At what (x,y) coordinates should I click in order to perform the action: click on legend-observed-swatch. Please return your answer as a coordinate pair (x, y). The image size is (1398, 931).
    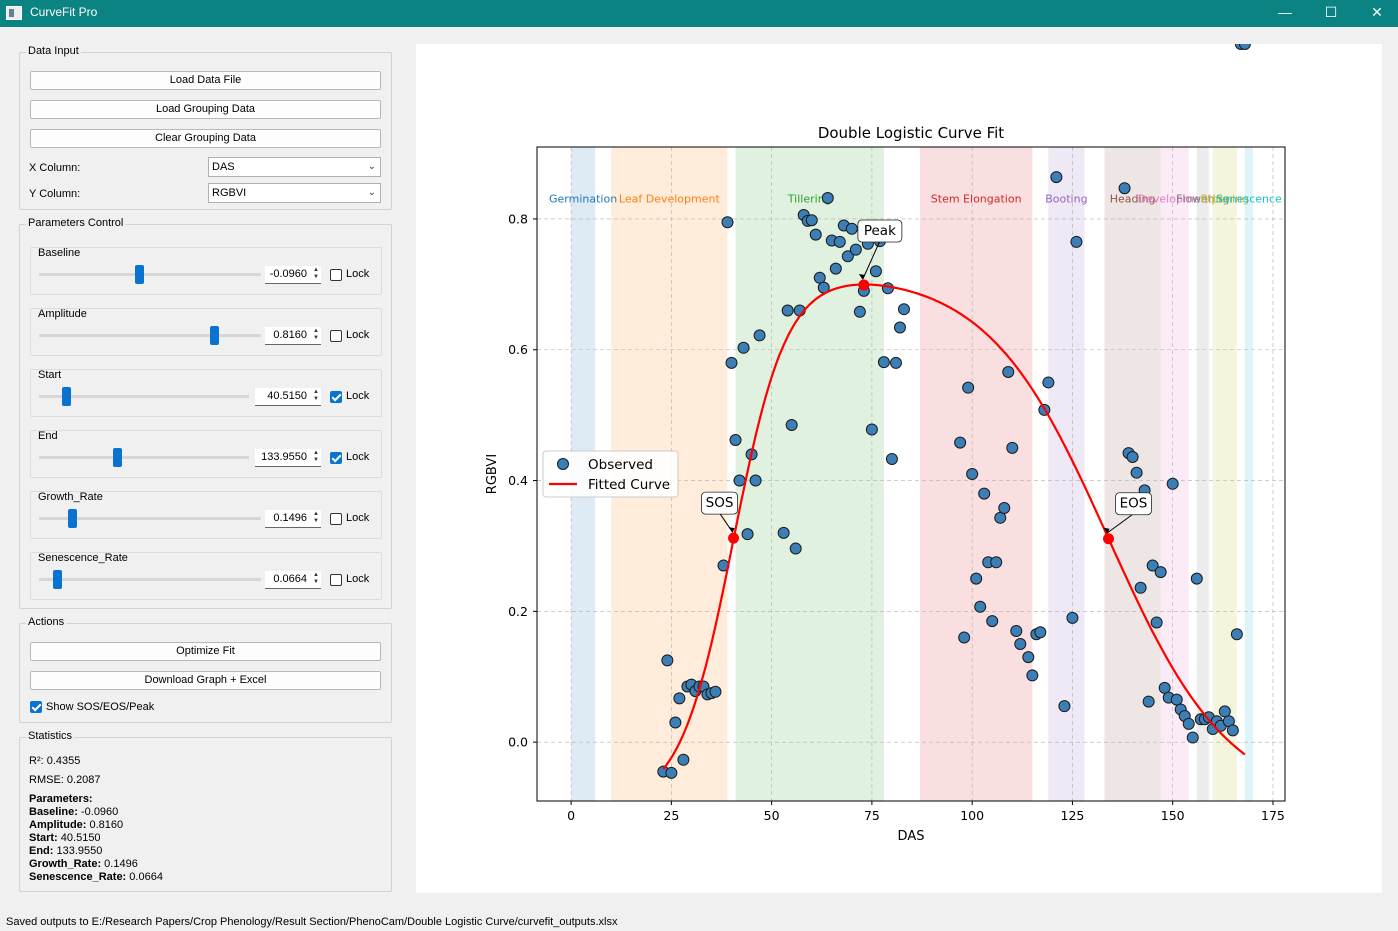
    Looking at the image, I should click on (563, 464).